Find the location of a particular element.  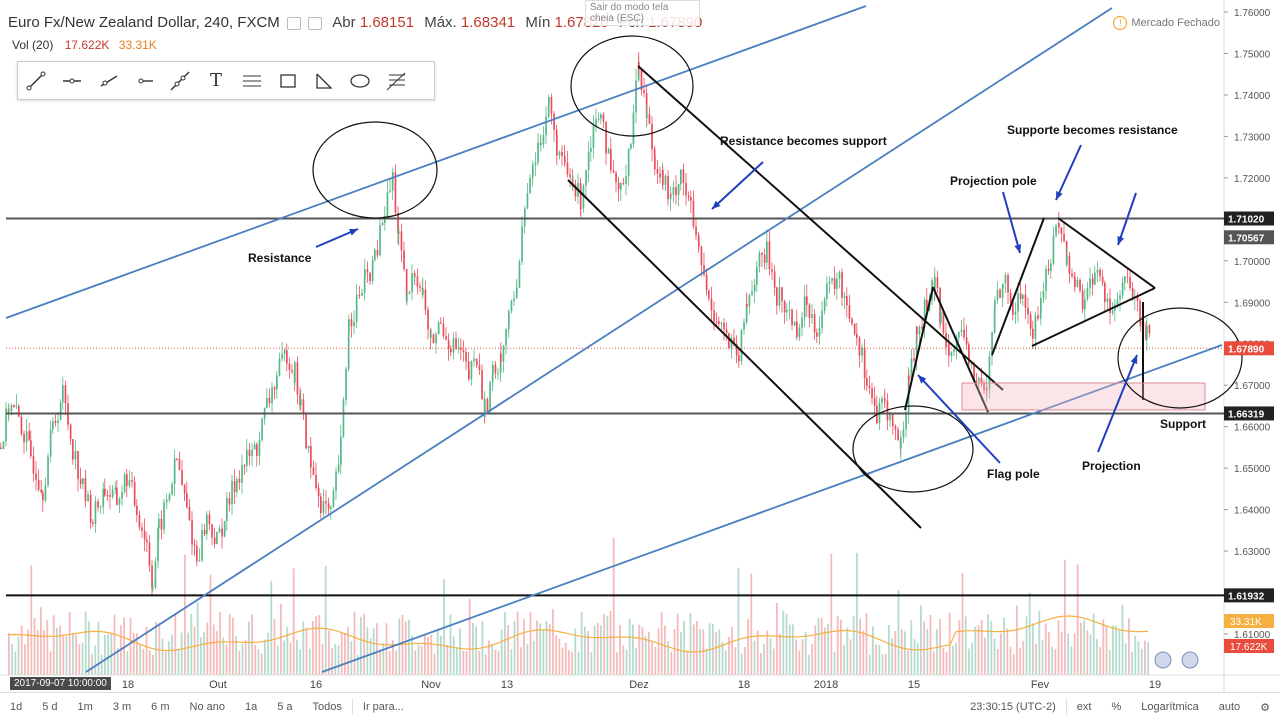

range-6m: 6 m is located at coordinates (160, 707).